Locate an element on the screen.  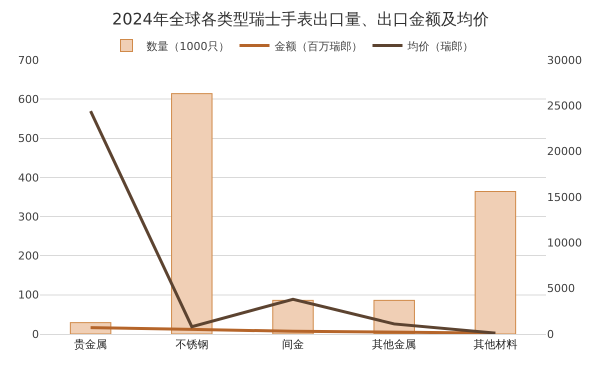
y-tick-label: 100 is located at coordinates (28, 295).